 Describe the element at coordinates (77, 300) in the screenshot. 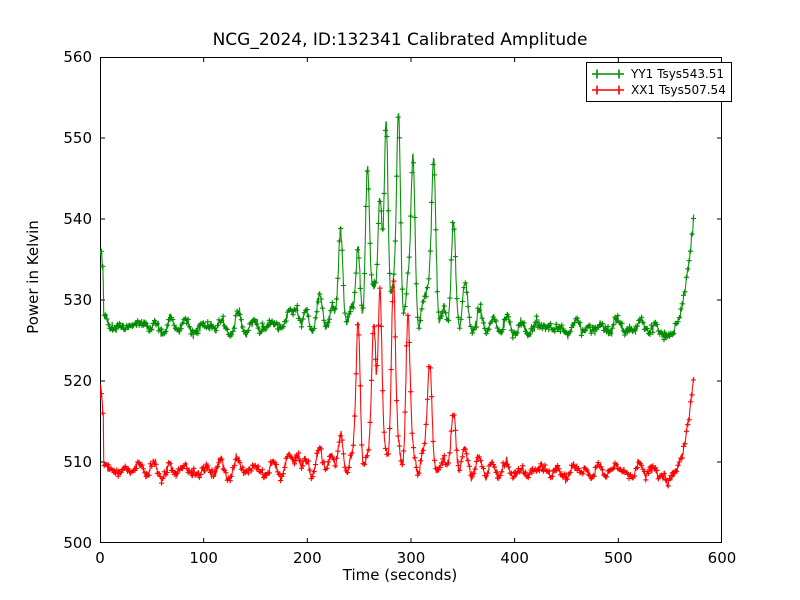

I see `y-tick-530: 530` at that location.